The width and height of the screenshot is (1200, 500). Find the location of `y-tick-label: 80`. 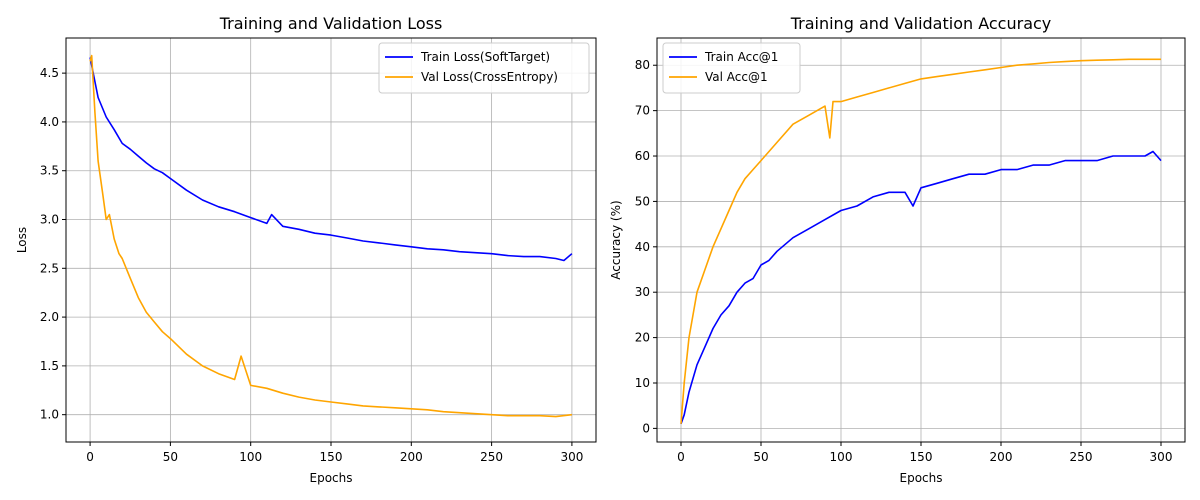

y-tick-label: 80 is located at coordinates (642, 65).